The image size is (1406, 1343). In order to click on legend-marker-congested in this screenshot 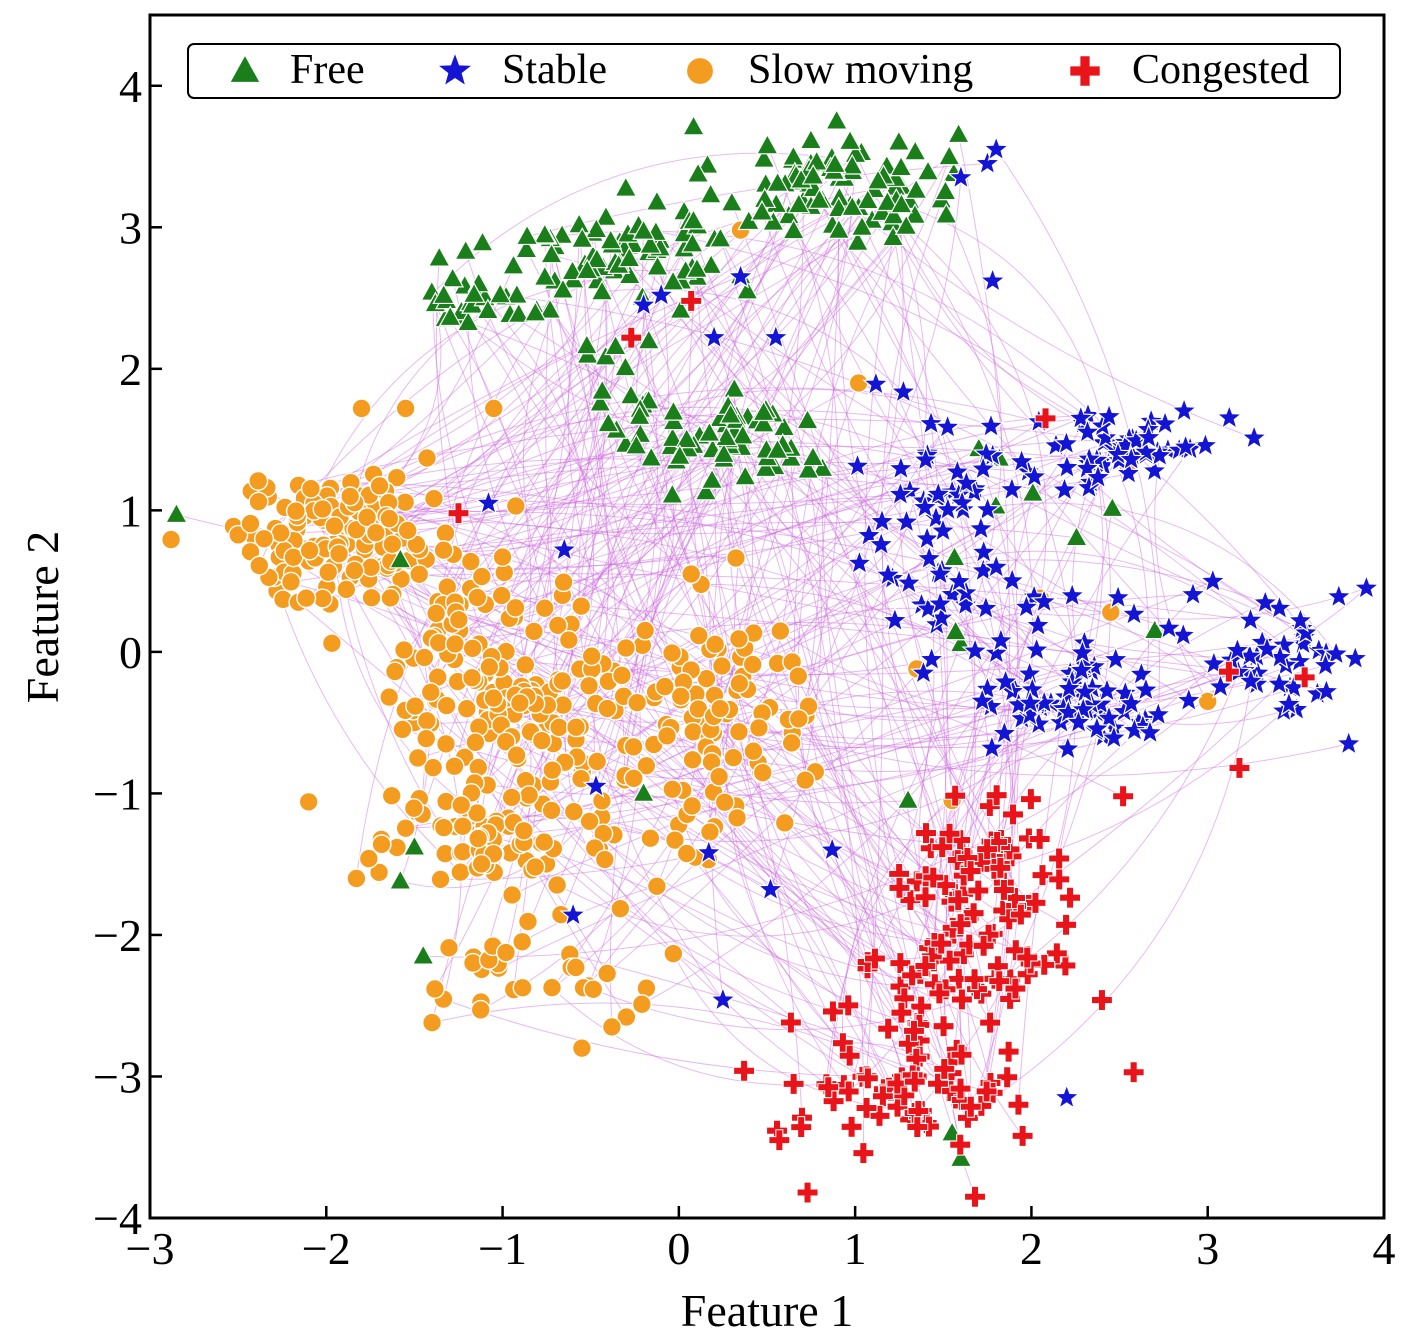, I will do `click(1085, 71)`.